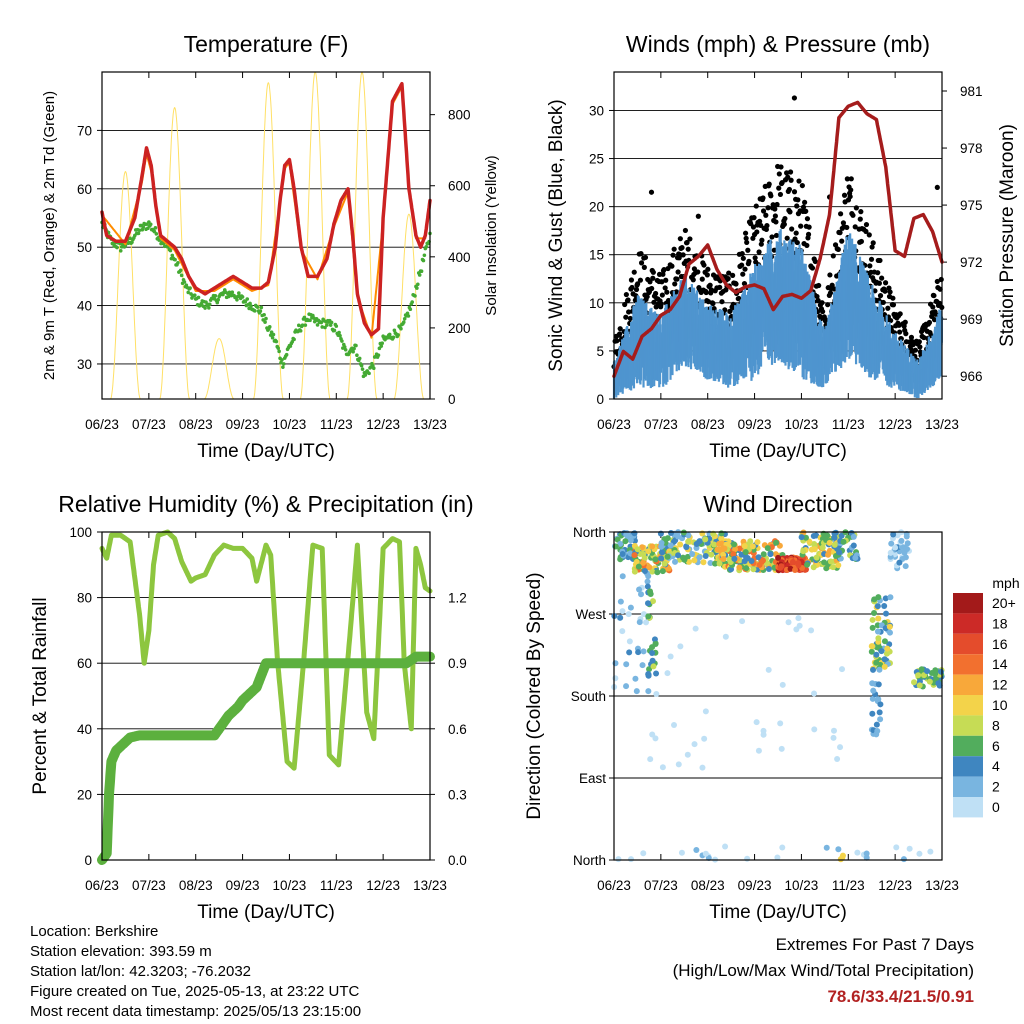  What do you see at coordinates (708, 424) in the screenshot?
I see `x-tick-label: 08/23` at bounding box center [708, 424].